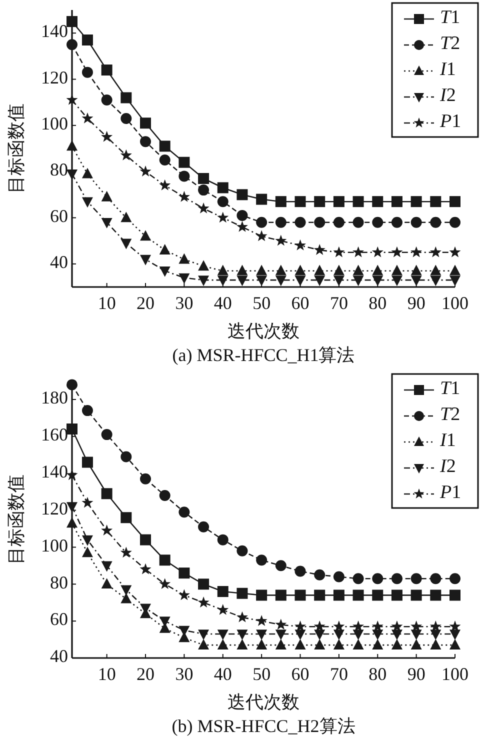 This screenshot has width=480, height=743. I want to click on x-tick-label: 30, so click(184, 303).